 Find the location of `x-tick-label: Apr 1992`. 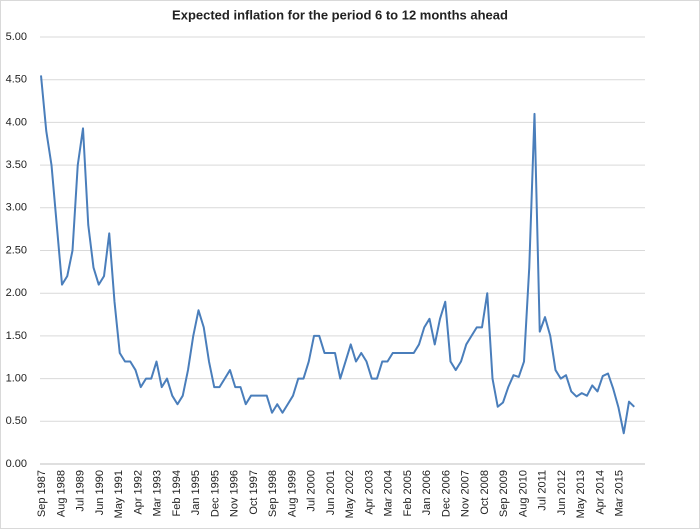

x-tick-label: Apr 1992 is located at coordinates (138, 492).